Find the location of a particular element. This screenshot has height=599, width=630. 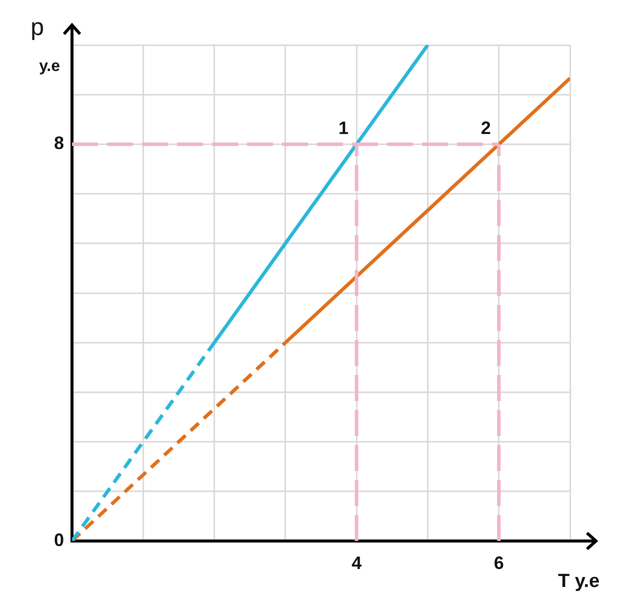

annotation: 2 is located at coordinates (485, 128).